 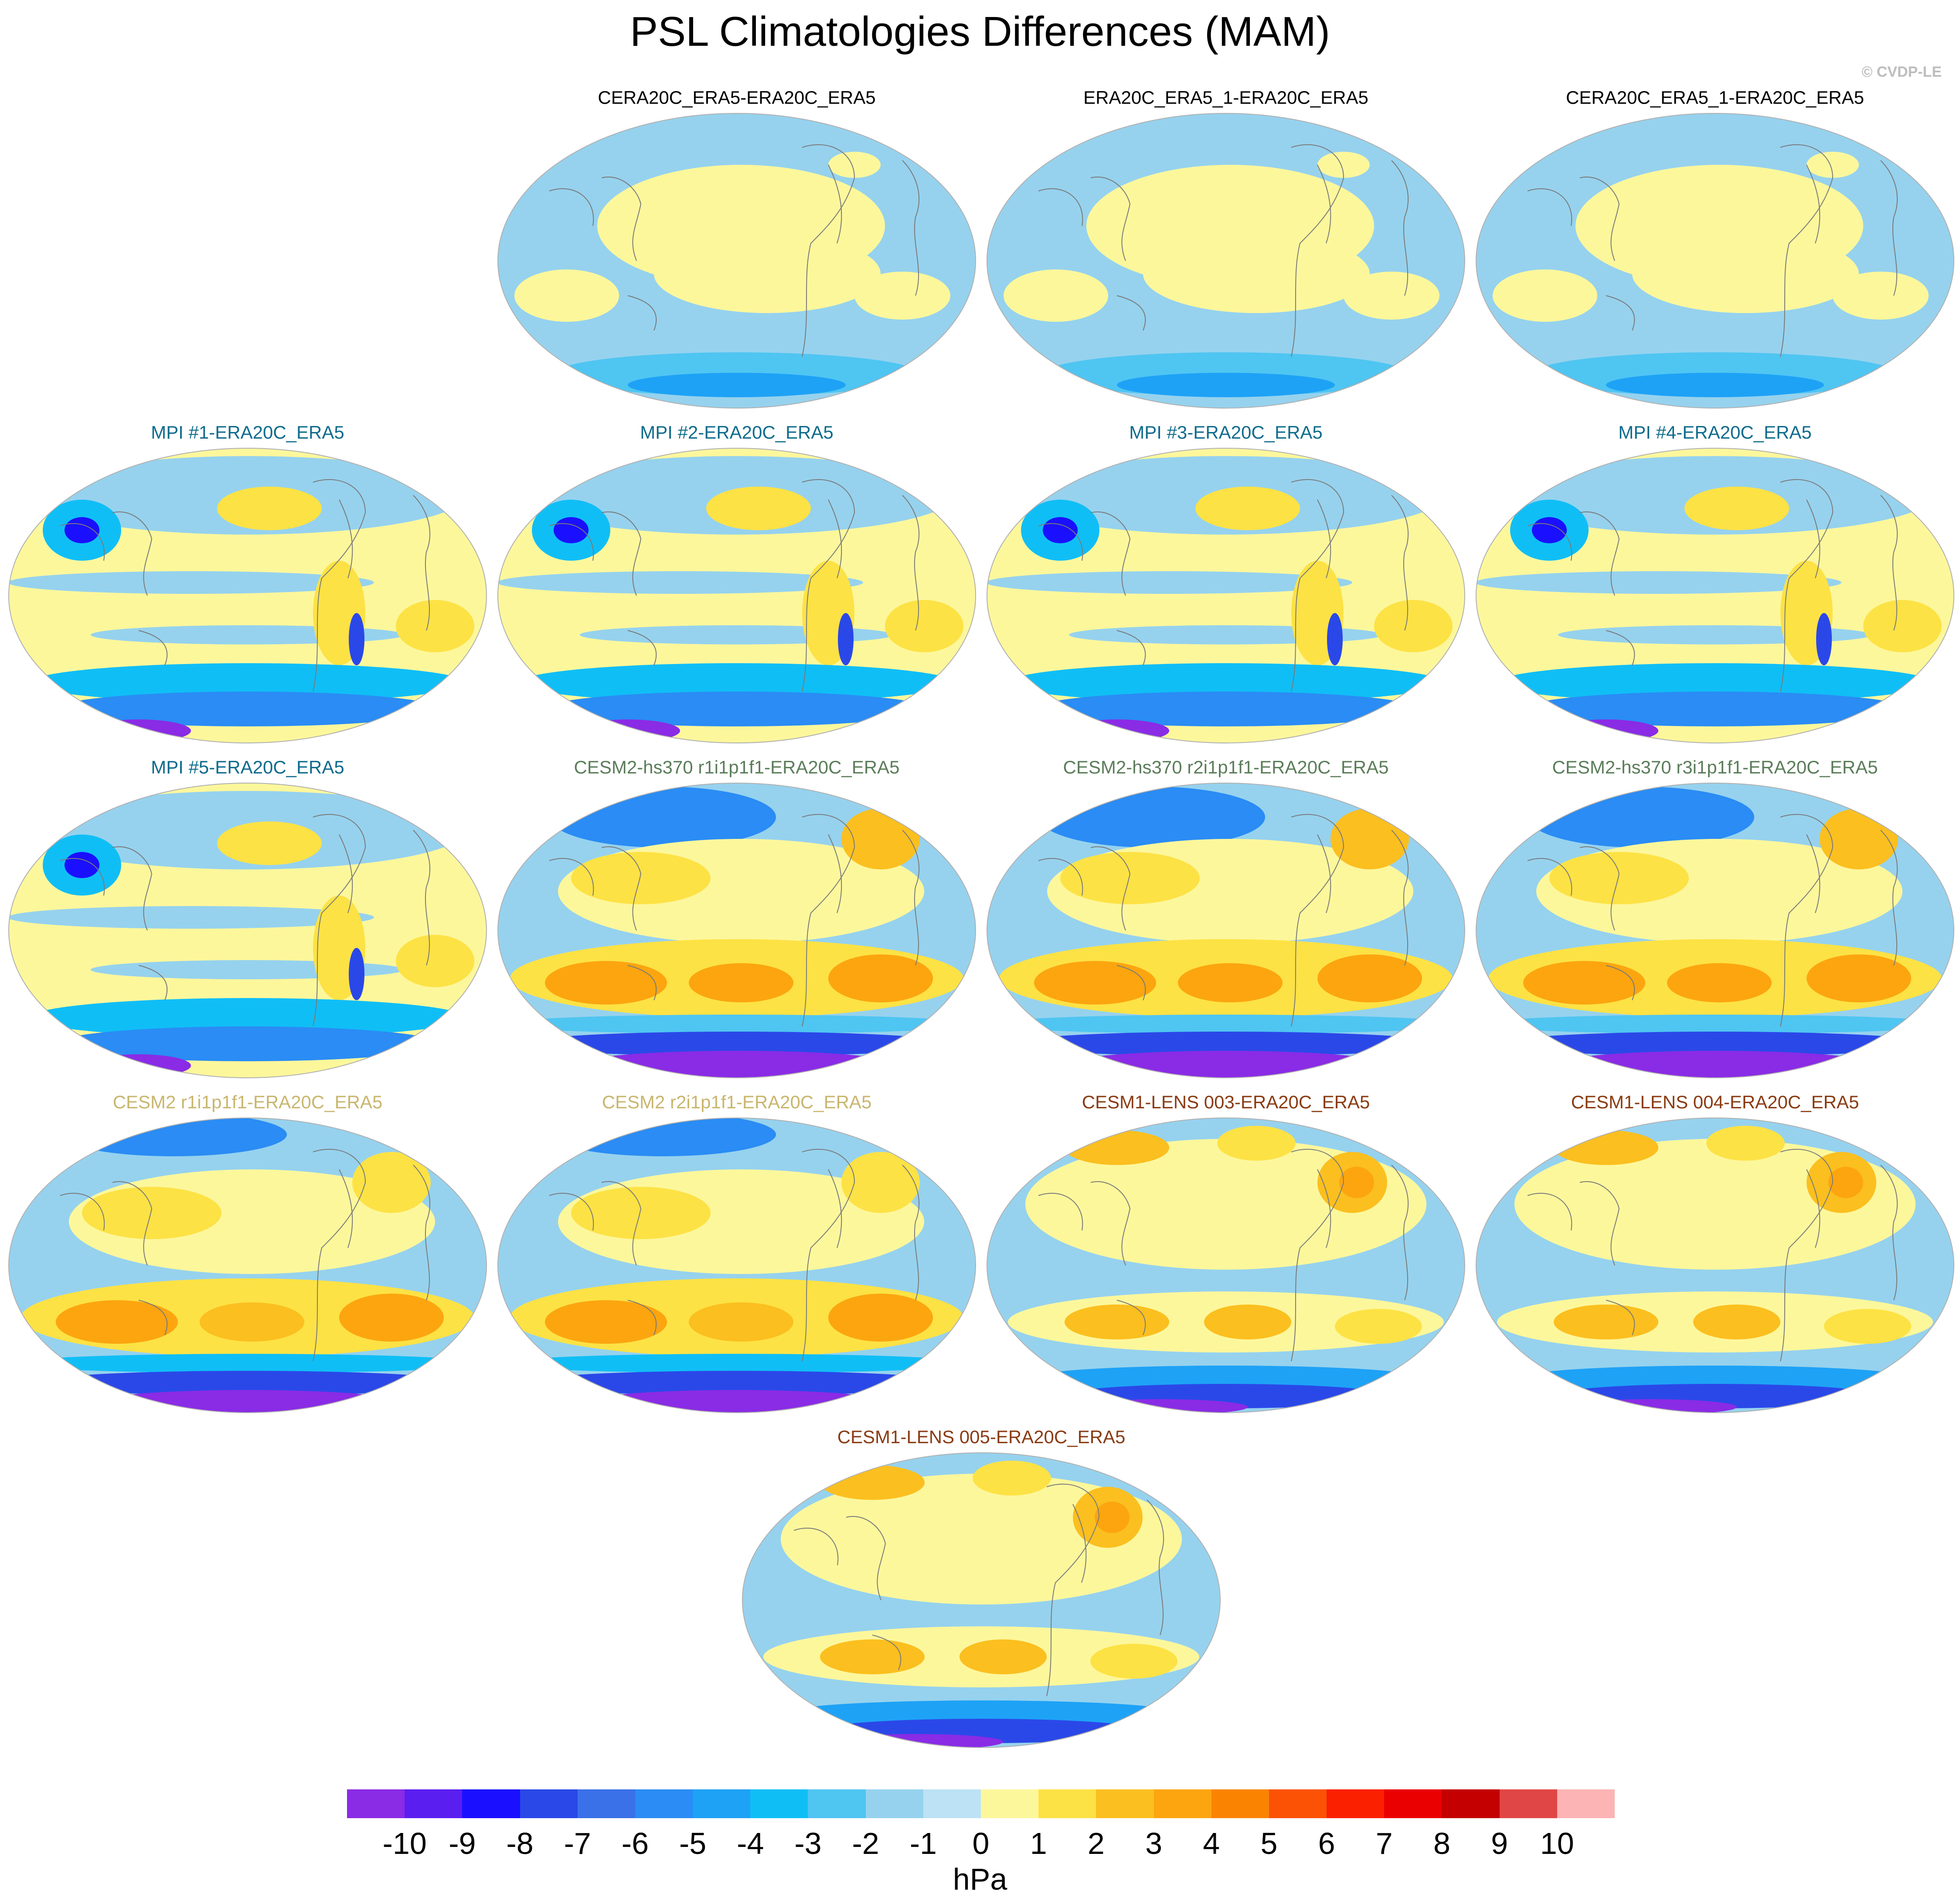 I want to click on map-panel: MPI #4-ERA20C_ERA5, so click(x=1715, y=583).